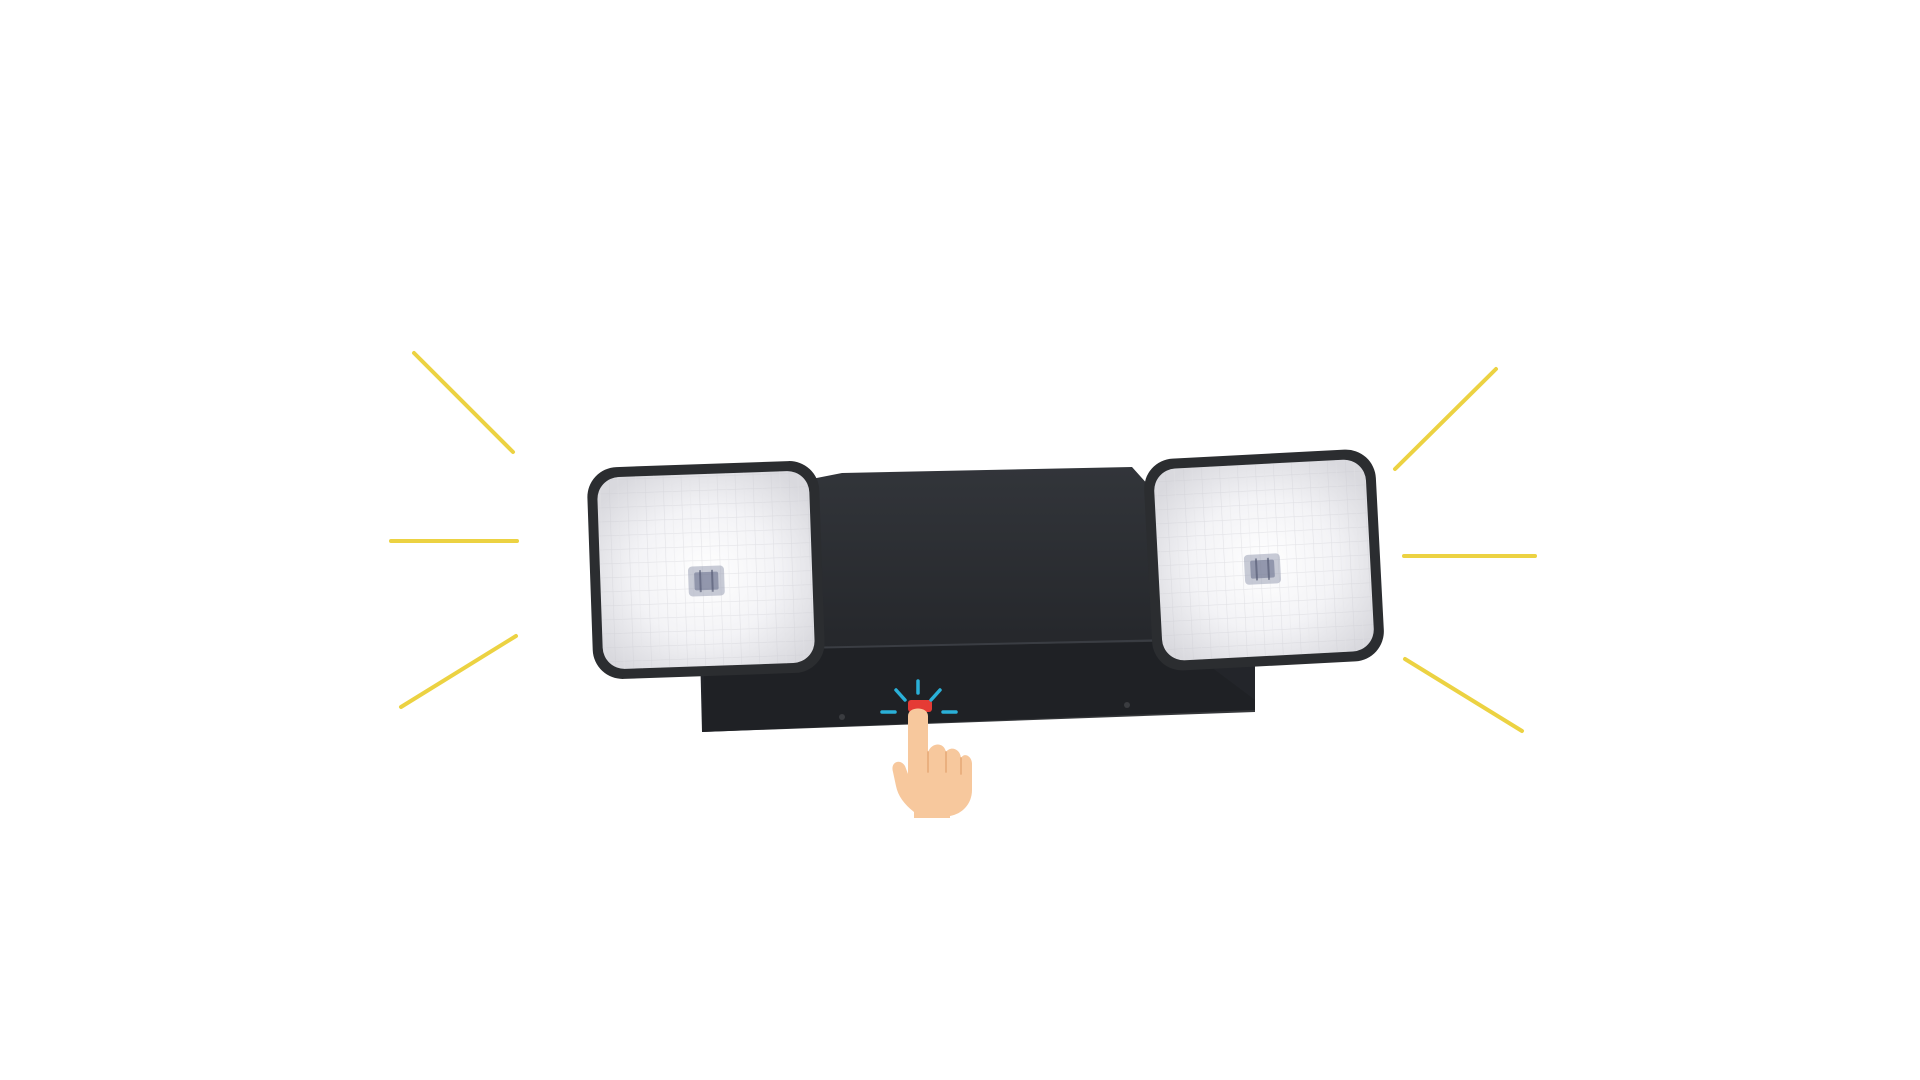  What do you see at coordinates (454, 530) in the screenshot?
I see `light-rays-left` at bounding box center [454, 530].